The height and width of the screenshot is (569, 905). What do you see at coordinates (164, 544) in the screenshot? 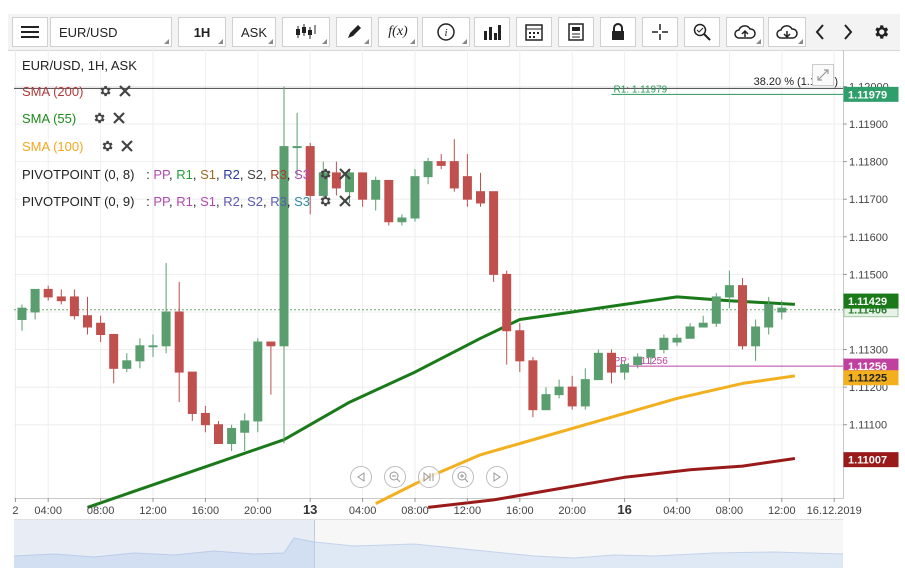
I see `navigator-window` at bounding box center [164, 544].